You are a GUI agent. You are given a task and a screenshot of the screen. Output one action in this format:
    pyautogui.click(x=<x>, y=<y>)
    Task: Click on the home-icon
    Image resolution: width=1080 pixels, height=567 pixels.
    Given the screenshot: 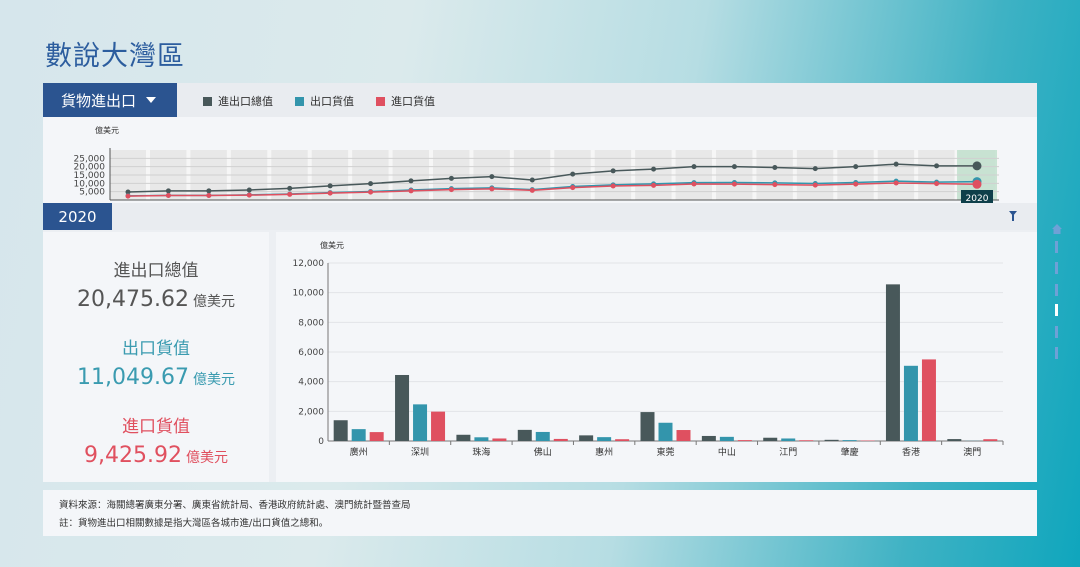 What is the action you would take?
    pyautogui.click(x=1057, y=229)
    